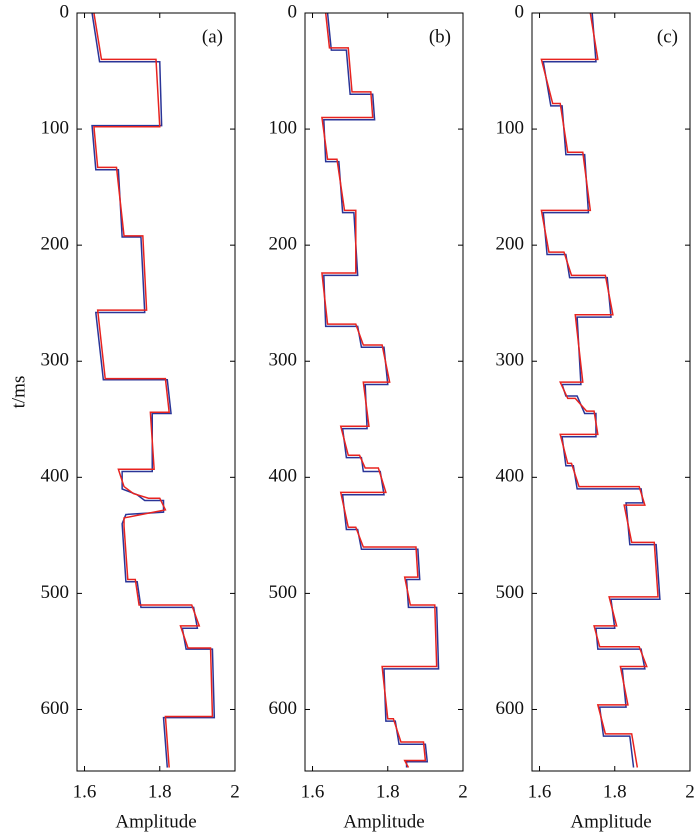  I want to click on panel-label: (b), so click(440, 36).